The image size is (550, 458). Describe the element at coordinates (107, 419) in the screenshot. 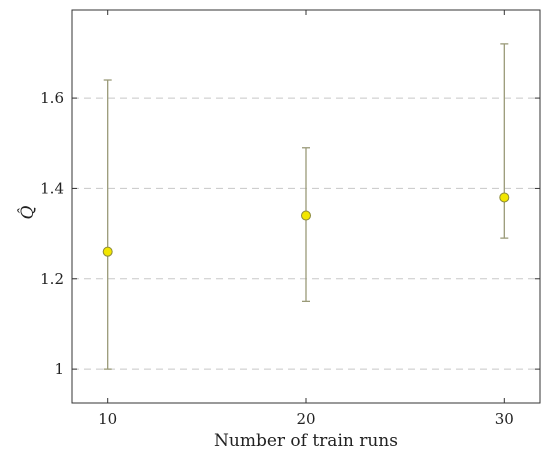

I see `x-tick-label: 10` at that location.